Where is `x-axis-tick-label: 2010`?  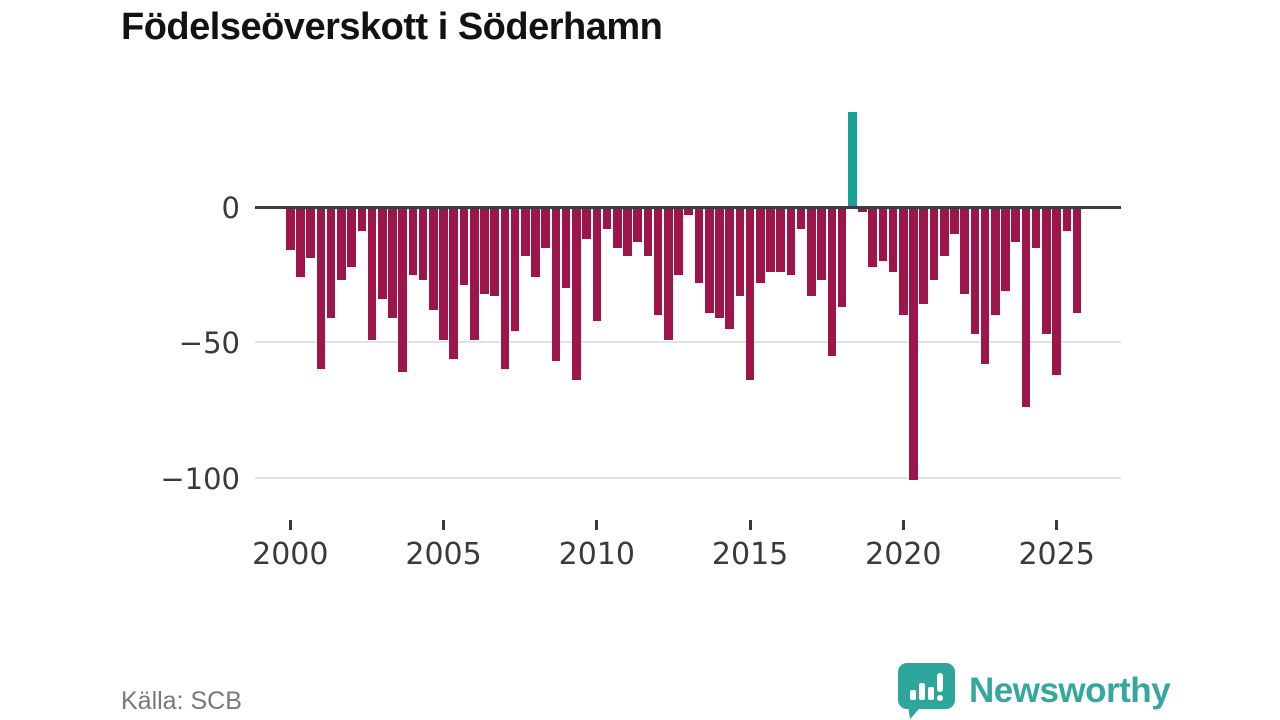 x-axis-tick-label: 2010 is located at coordinates (596, 554).